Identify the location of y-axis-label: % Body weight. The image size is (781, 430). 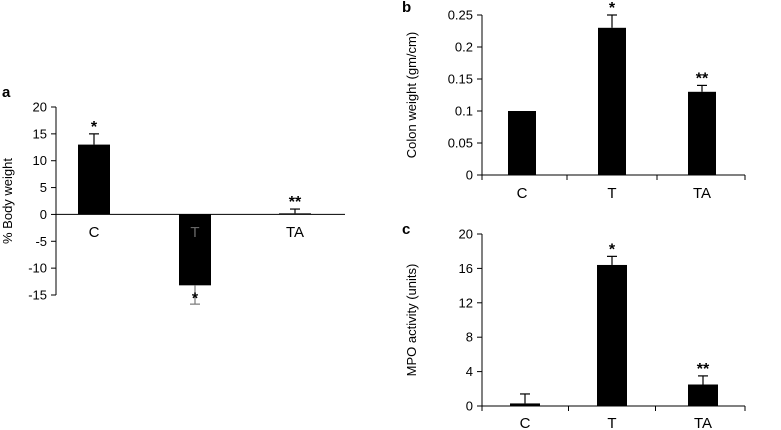
(7, 201).